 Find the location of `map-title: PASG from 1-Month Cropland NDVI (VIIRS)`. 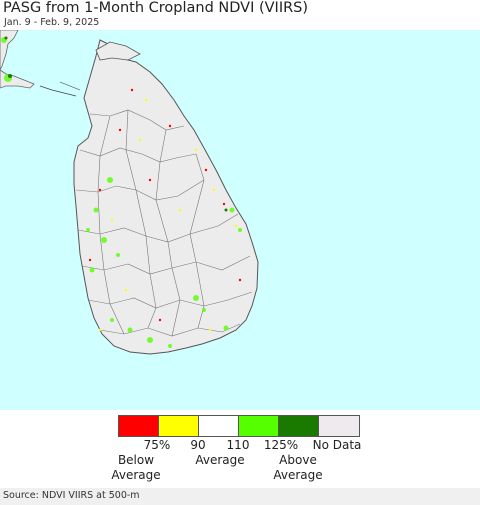

map-title: PASG from 1-Month Cropland NDVI (VIIRS) is located at coordinates (156, 8).